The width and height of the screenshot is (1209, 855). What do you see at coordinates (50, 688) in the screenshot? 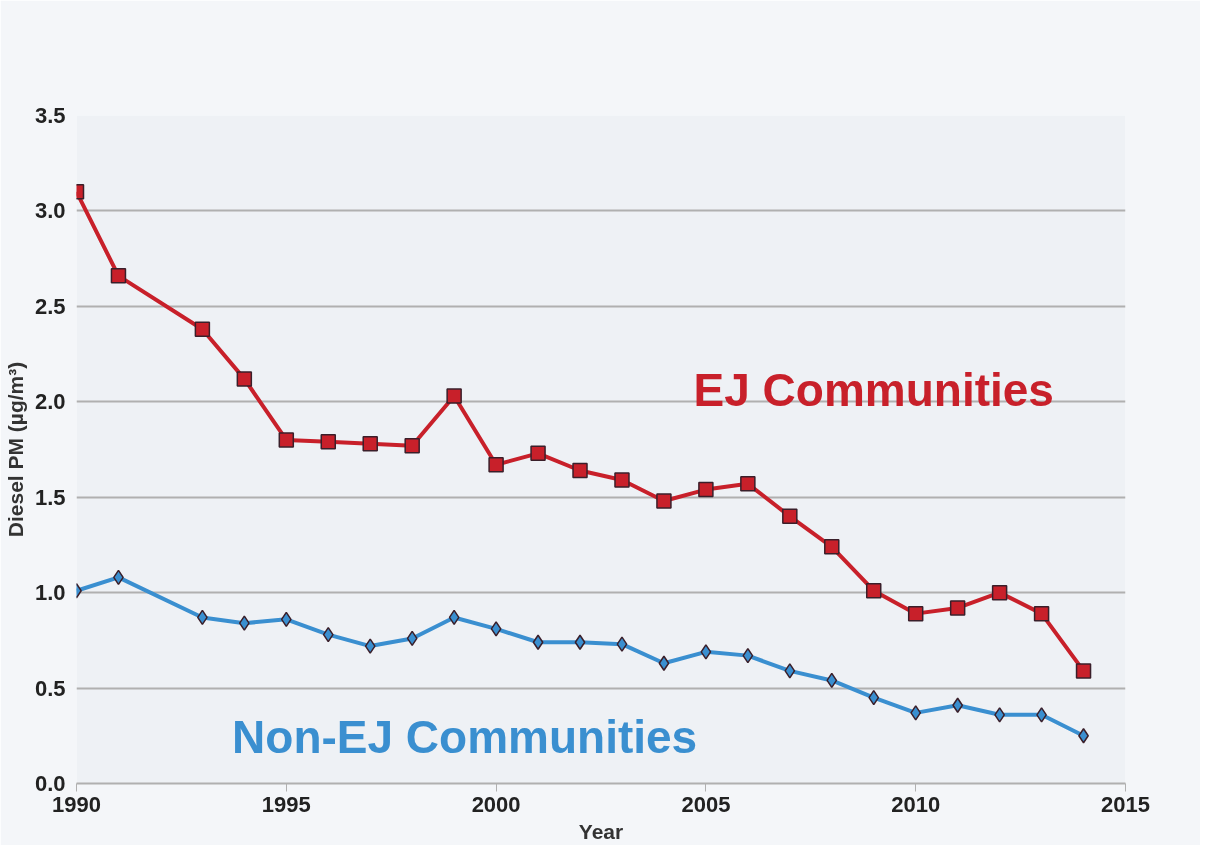
I see `y-tick-label: 0.5` at bounding box center [50, 688].